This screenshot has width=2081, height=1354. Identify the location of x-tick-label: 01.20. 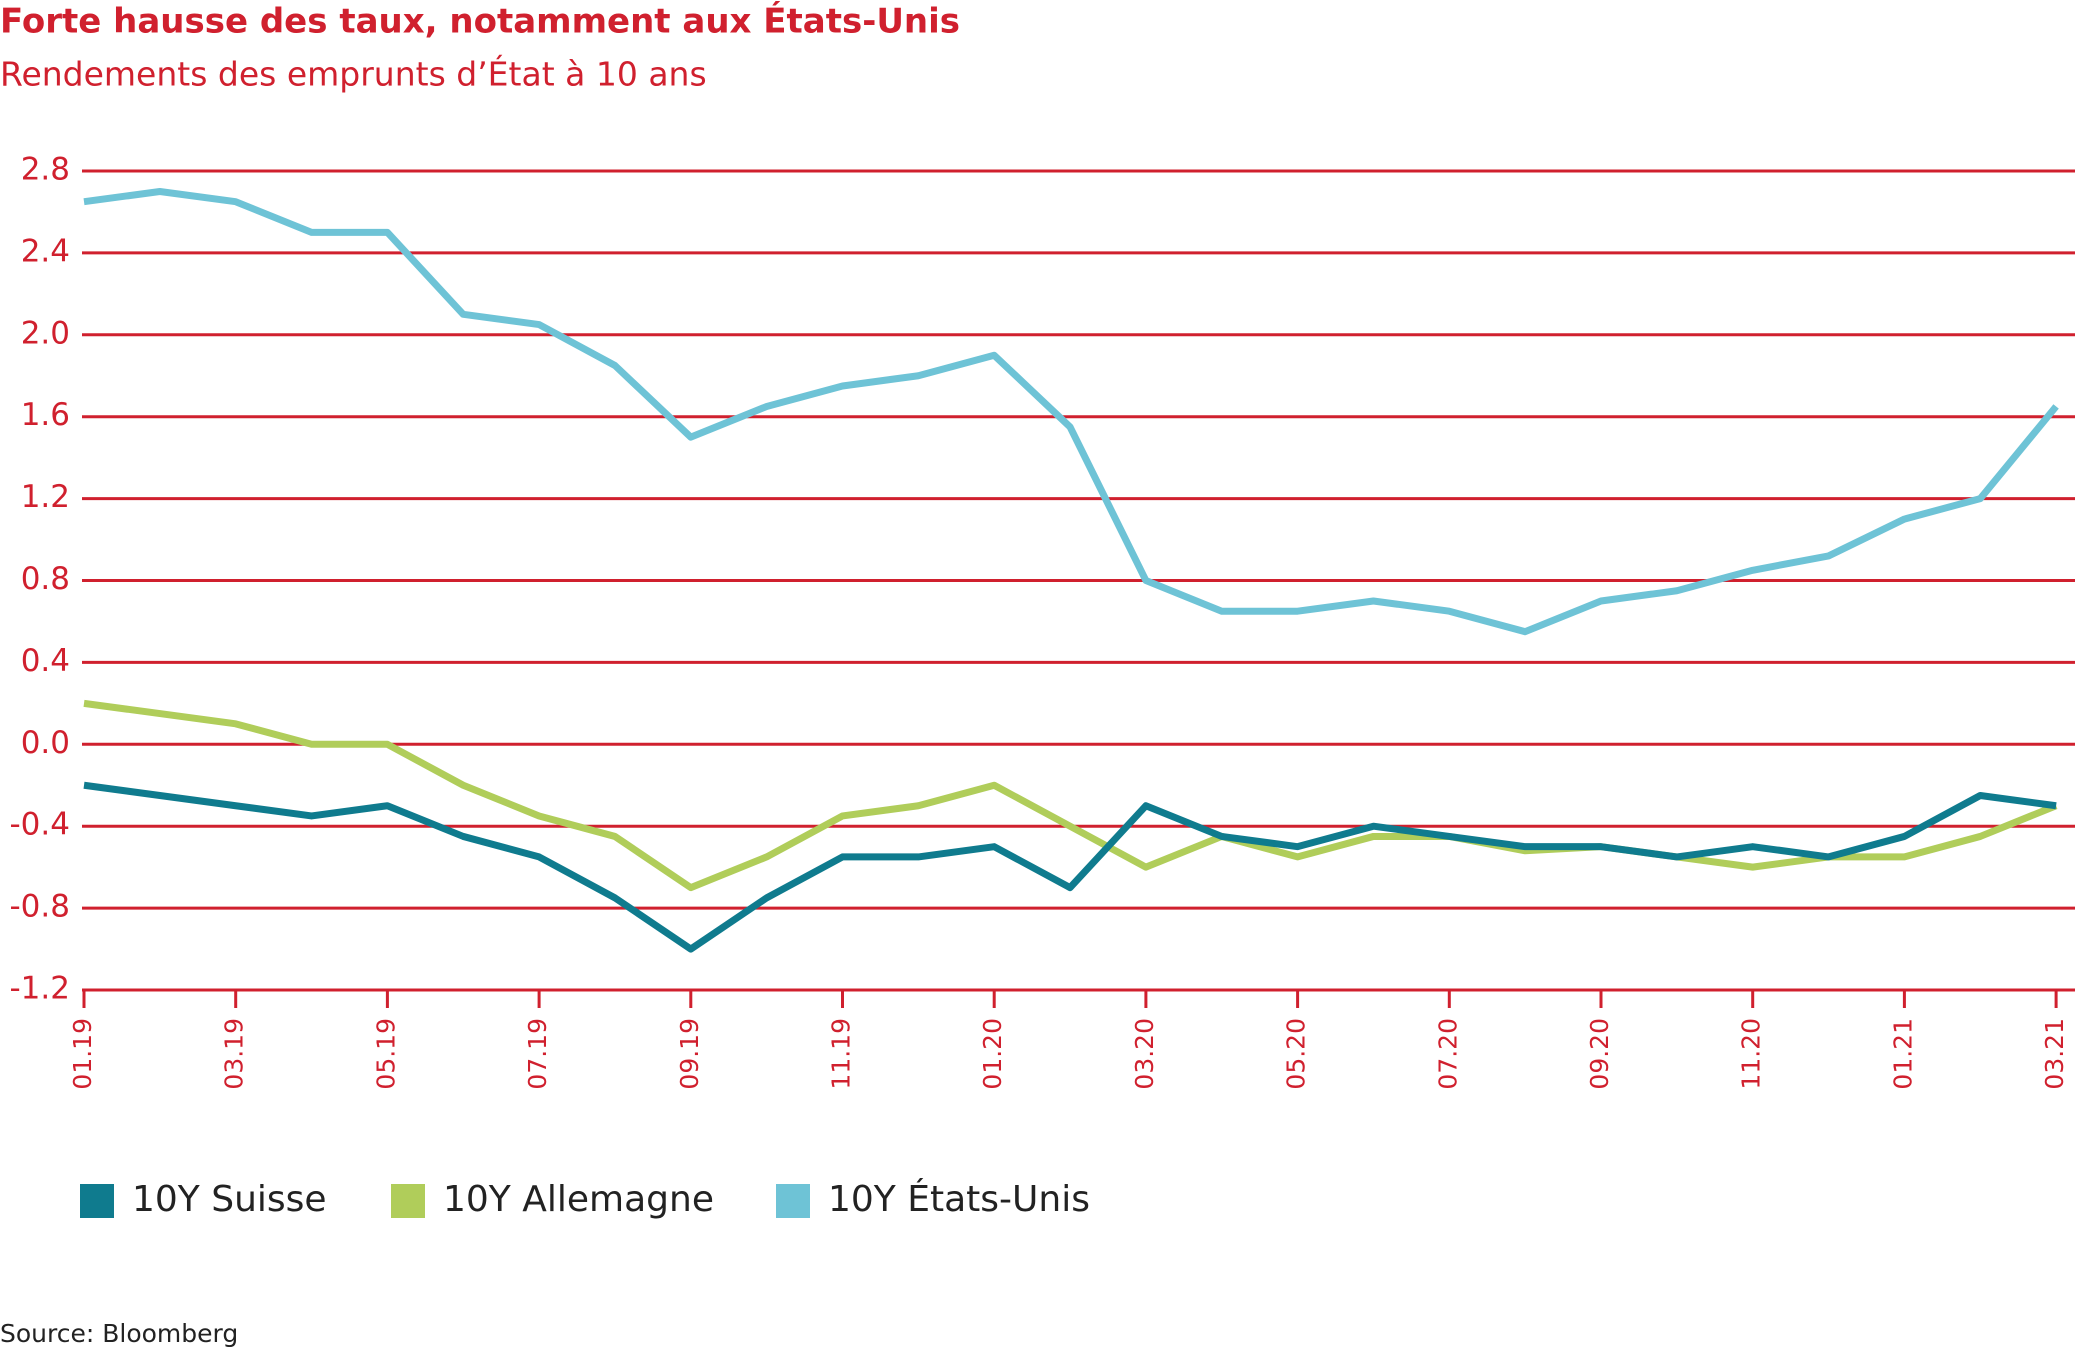
(992, 1054).